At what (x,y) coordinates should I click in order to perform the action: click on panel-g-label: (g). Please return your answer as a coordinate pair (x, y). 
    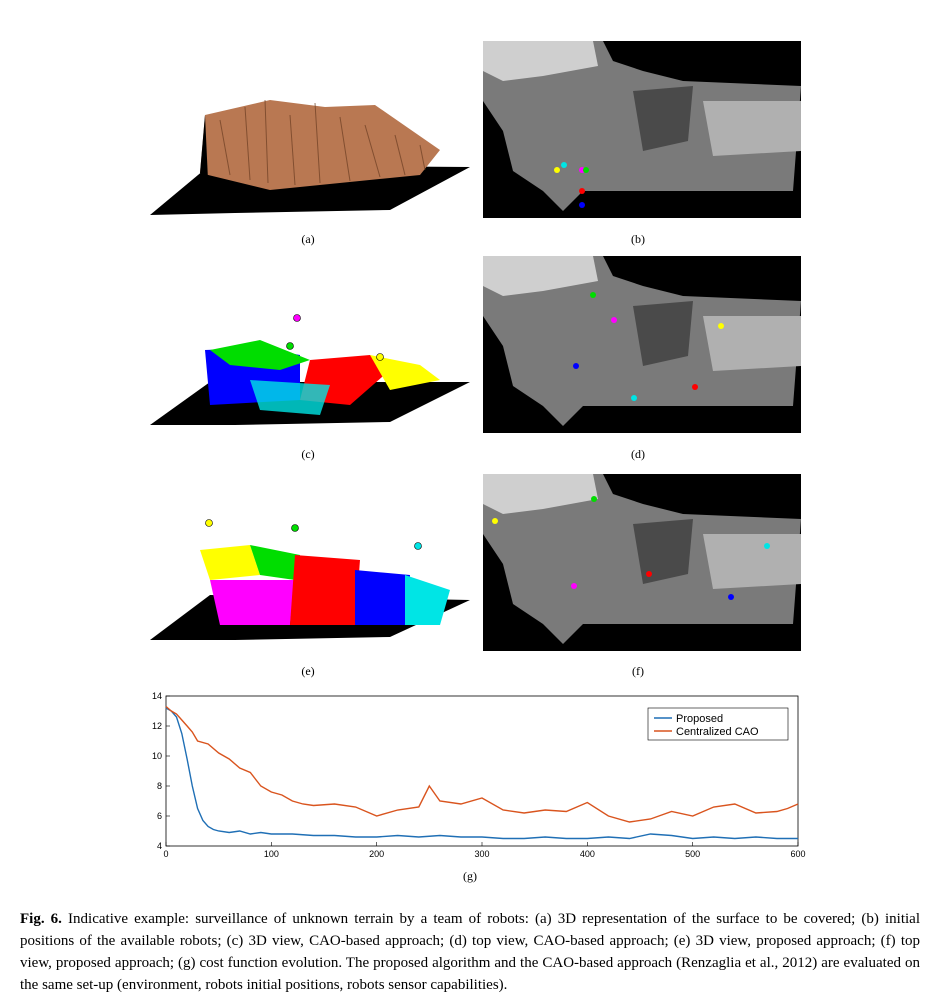
    Looking at the image, I should click on (470, 876).